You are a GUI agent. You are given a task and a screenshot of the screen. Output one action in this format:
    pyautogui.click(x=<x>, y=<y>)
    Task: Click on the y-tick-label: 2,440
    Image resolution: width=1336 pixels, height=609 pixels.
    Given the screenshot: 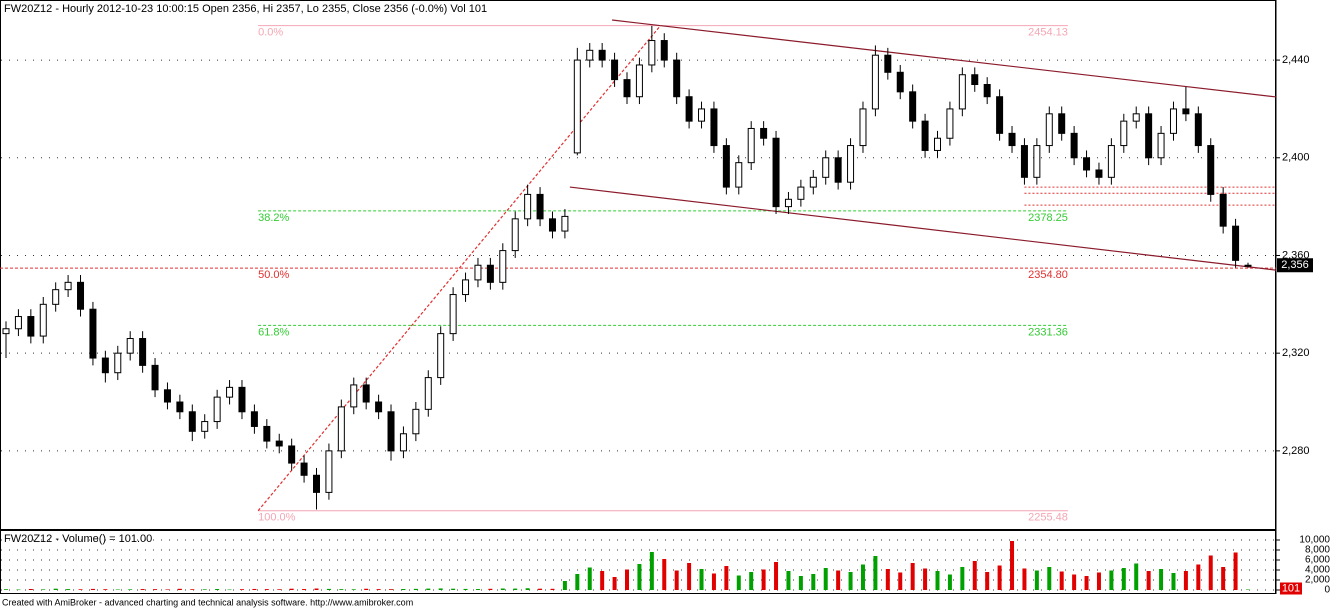 What is the action you would take?
    pyautogui.click(x=1296, y=60)
    